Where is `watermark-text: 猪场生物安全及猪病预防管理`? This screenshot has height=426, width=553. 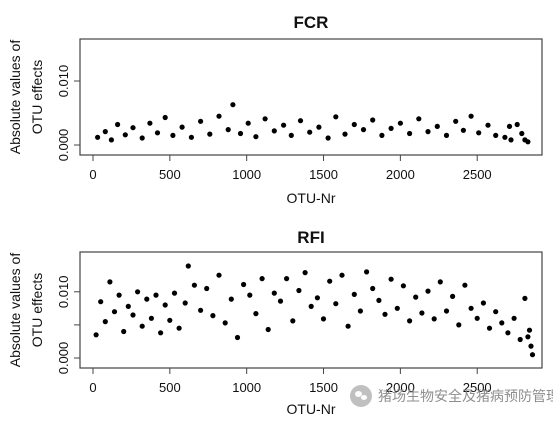 watermark-text: 猪场生物安全及猪病预防管理 is located at coordinates (465, 396).